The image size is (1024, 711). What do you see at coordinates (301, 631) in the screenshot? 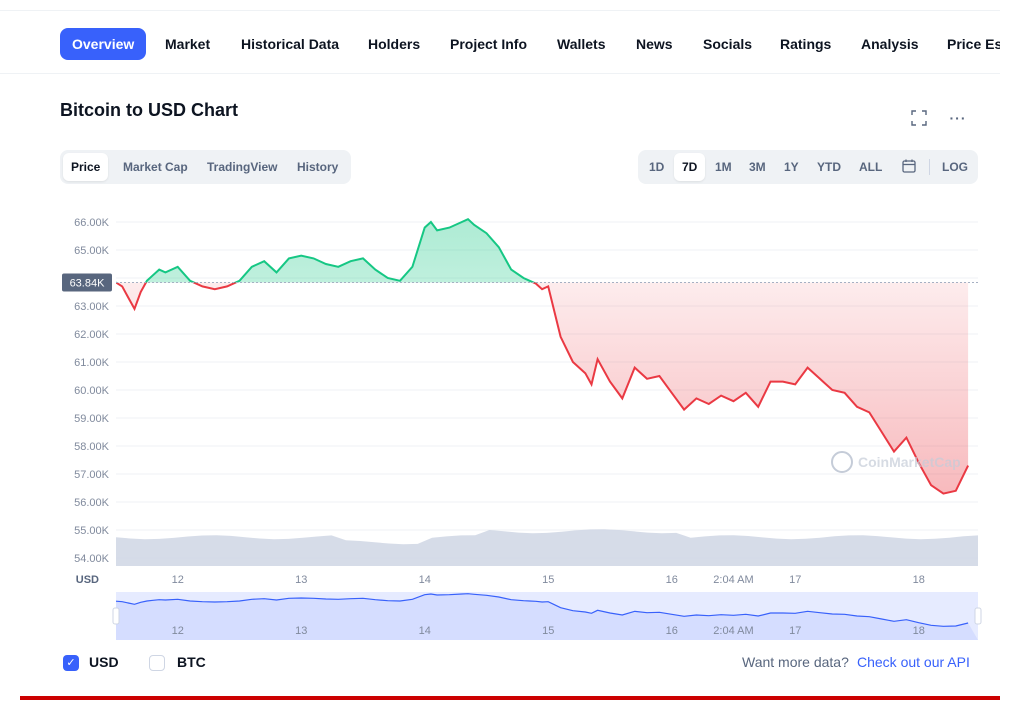
I see `navigator-tick-label: 13` at bounding box center [301, 631].